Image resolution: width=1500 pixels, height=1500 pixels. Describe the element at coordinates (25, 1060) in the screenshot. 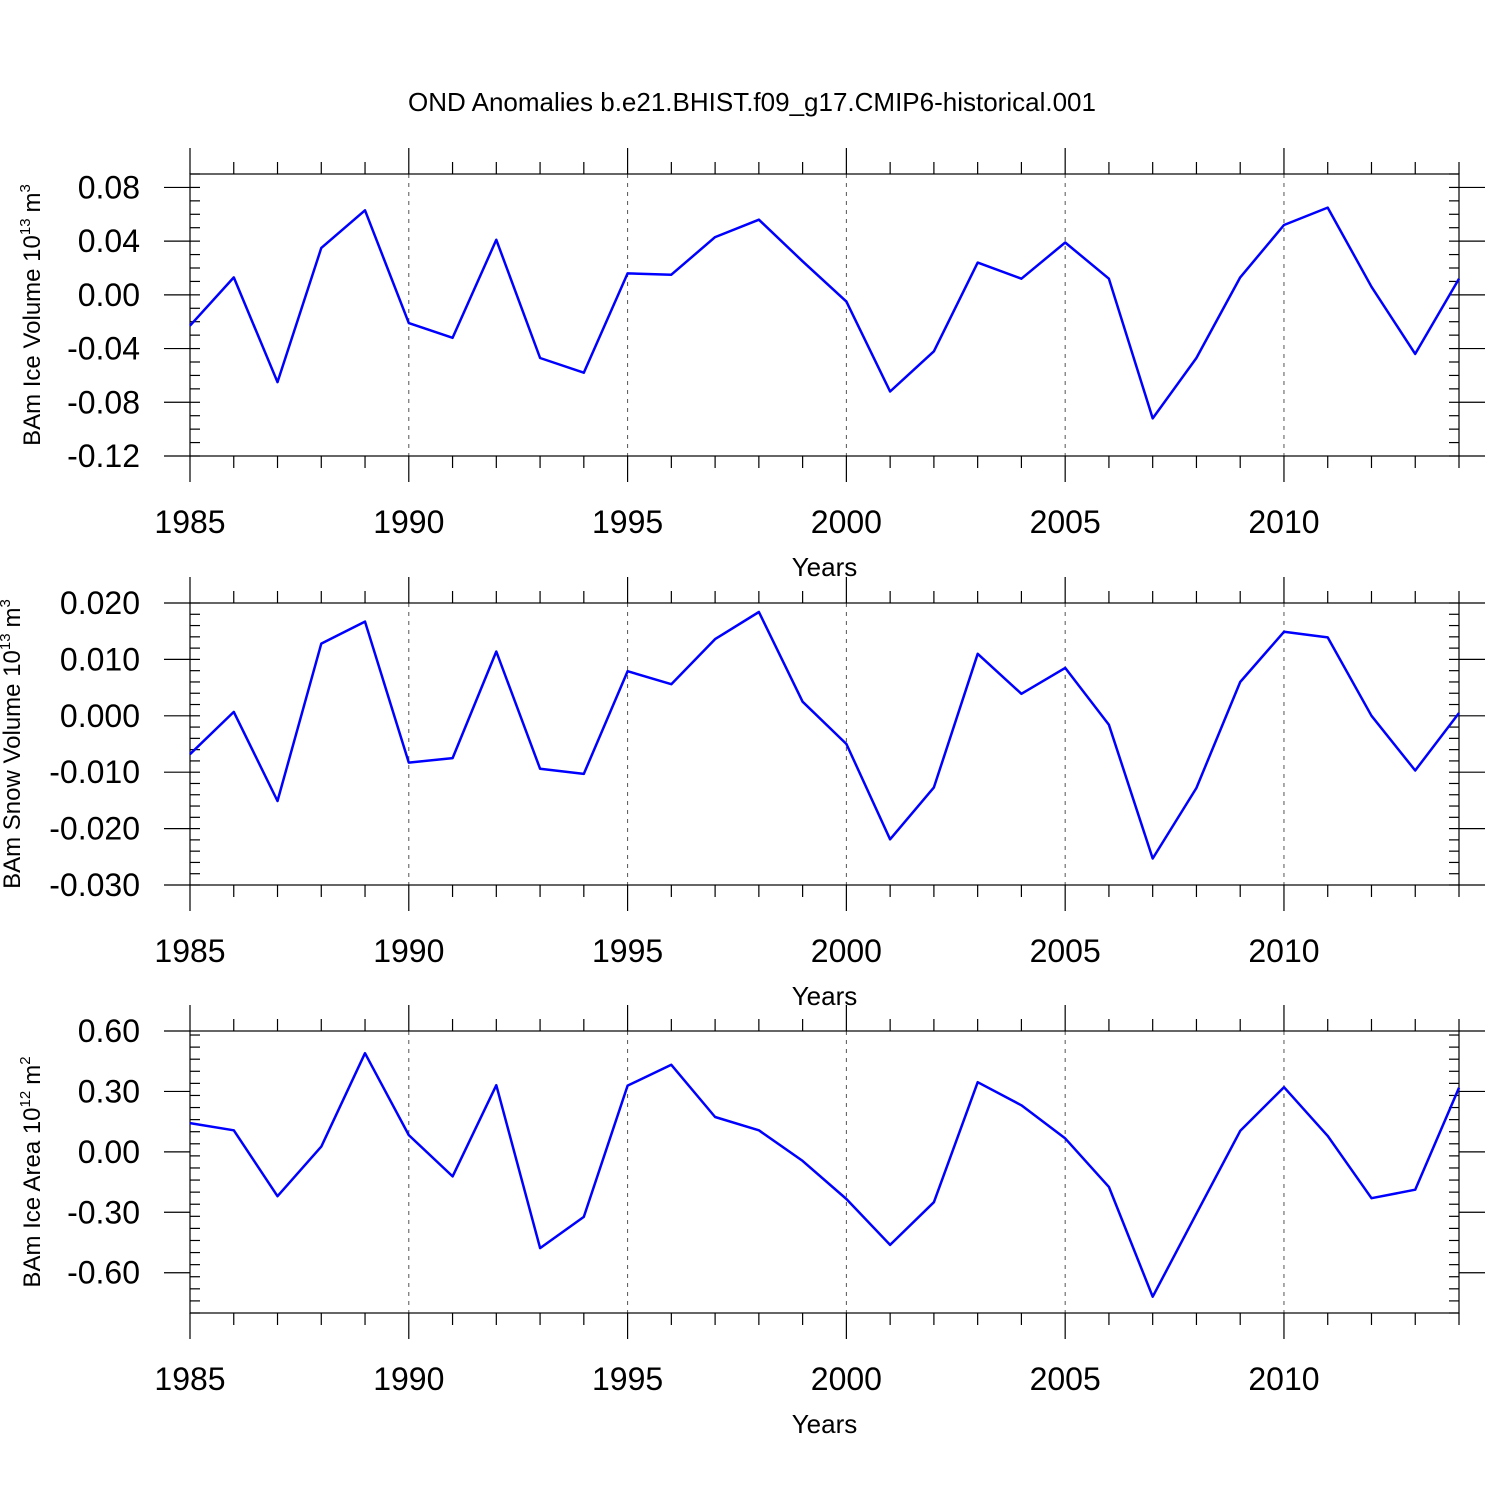

I see `y-axis-title-unit-exponent: 2` at that location.